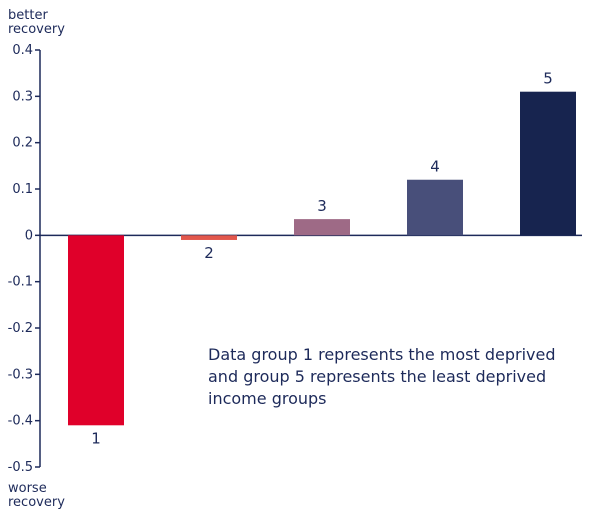 The width and height of the screenshot is (590, 518). I want to click on y-tick-label-2: 0.2, so click(22, 143).